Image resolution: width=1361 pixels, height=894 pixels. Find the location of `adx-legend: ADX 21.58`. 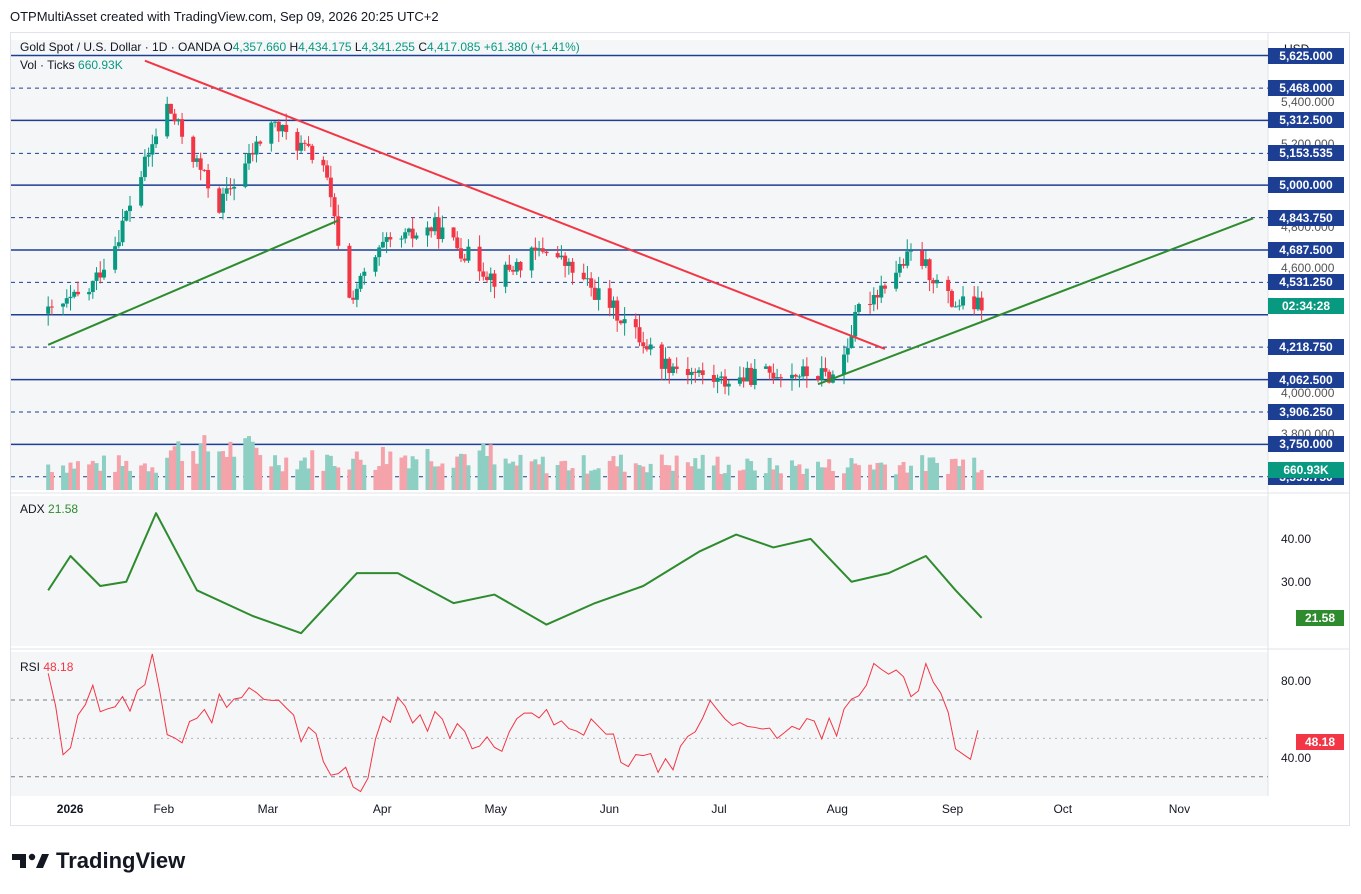

adx-legend: ADX 21.58 is located at coordinates (49, 509).